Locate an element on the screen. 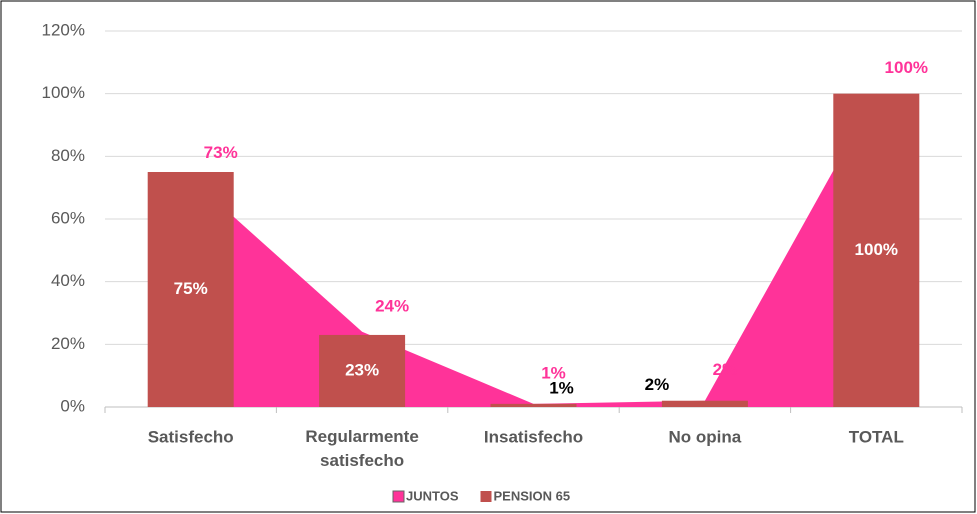 Image resolution: width=977 pixels, height=514 pixels. y-tick-label: 20% is located at coordinates (68, 343).